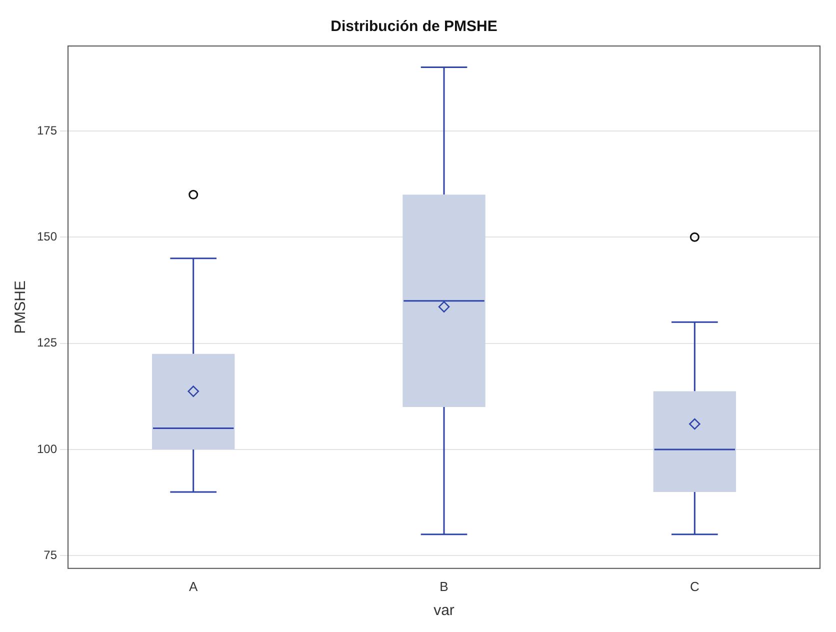  What do you see at coordinates (47, 236) in the screenshot?
I see `y-tick-label: 150` at bounding box center [47, 236].